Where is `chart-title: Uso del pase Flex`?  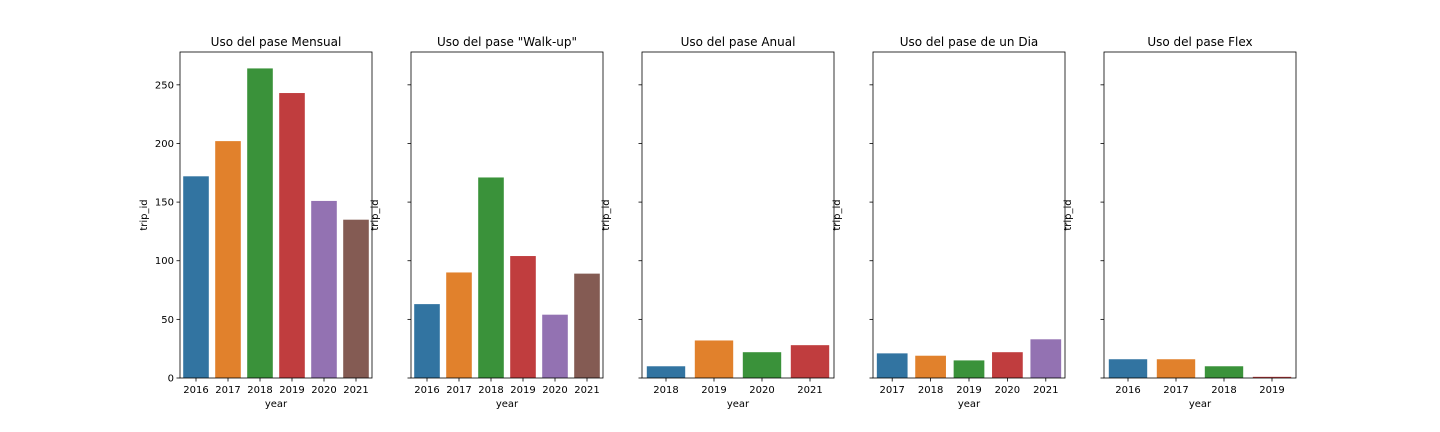
chart-title: Uso del pase Flex is located at coordinates (1199, 42).